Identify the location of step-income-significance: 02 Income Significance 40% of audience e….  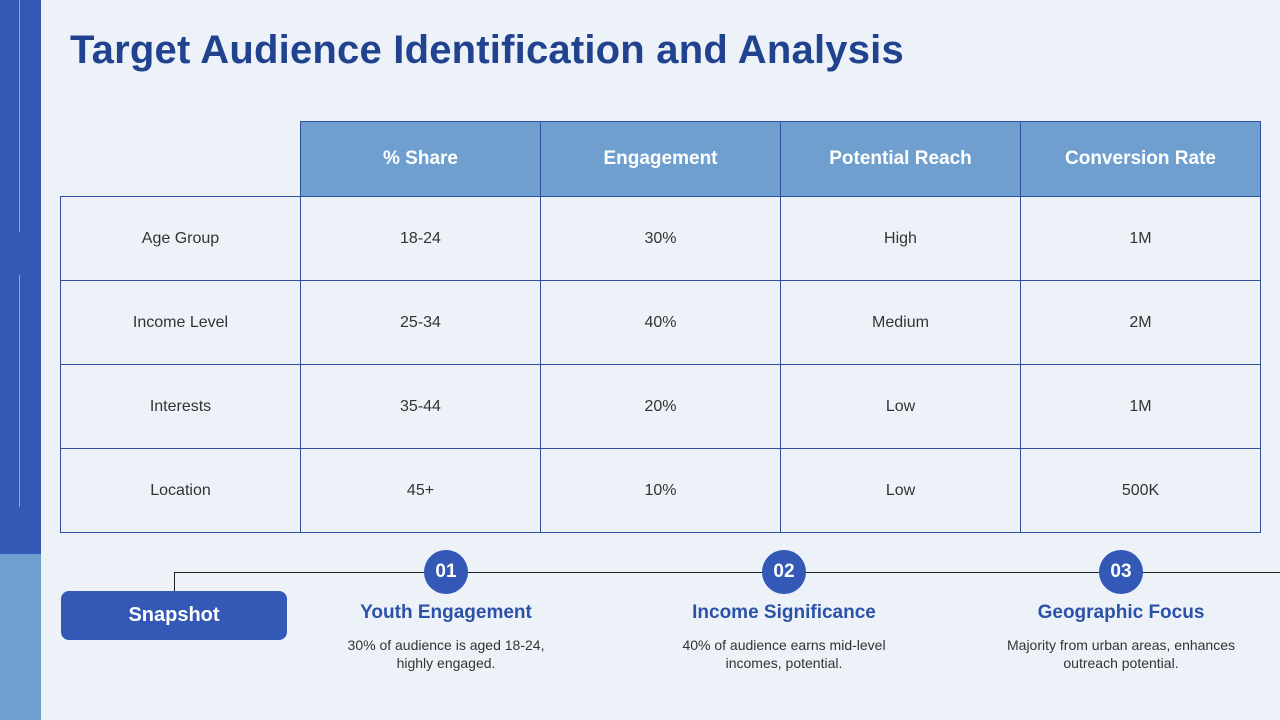
(784, 611).